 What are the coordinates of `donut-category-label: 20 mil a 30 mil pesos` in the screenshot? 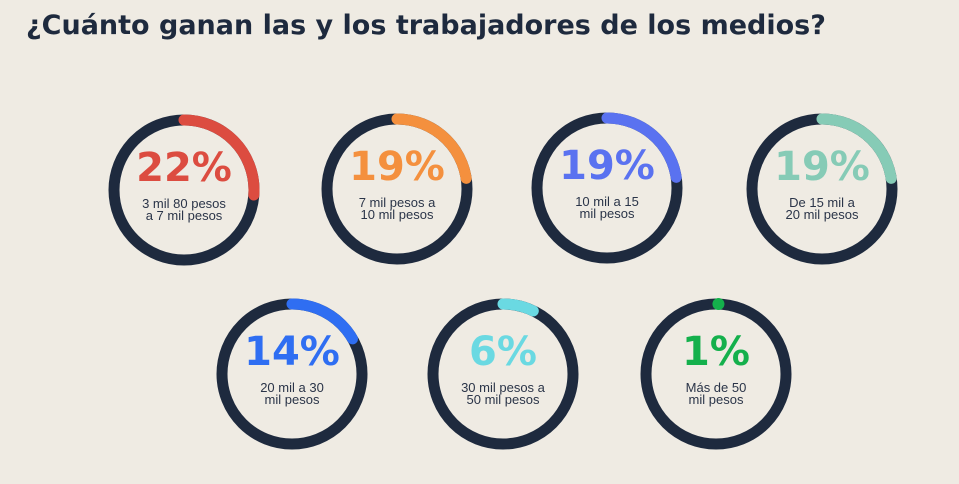 It's located at (292, 393).